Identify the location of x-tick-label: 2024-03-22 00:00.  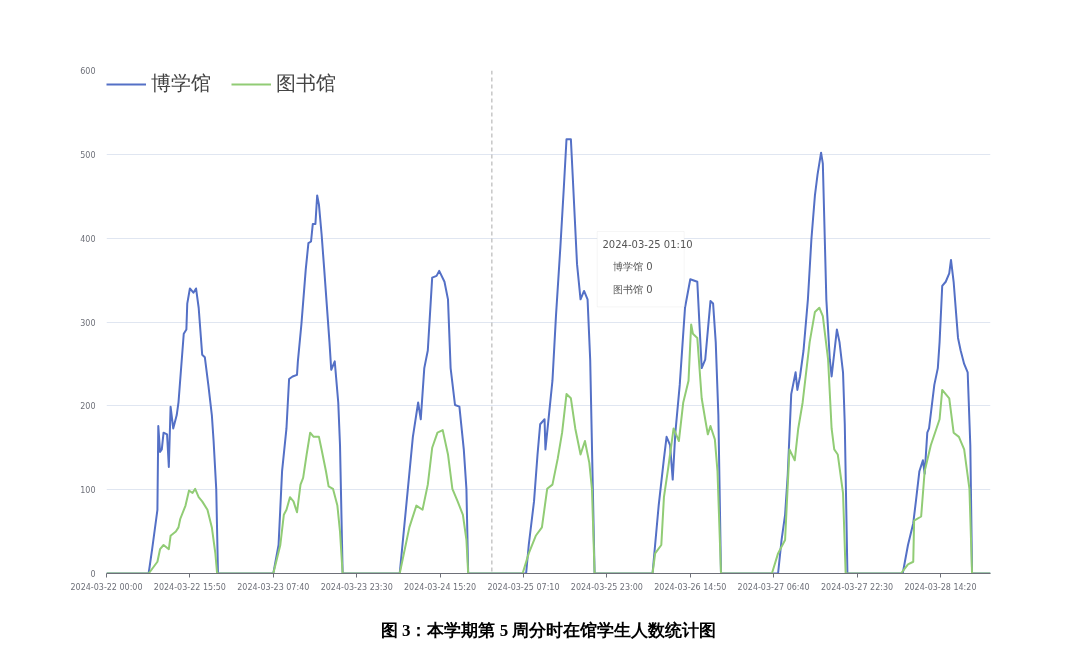
(106, 587).